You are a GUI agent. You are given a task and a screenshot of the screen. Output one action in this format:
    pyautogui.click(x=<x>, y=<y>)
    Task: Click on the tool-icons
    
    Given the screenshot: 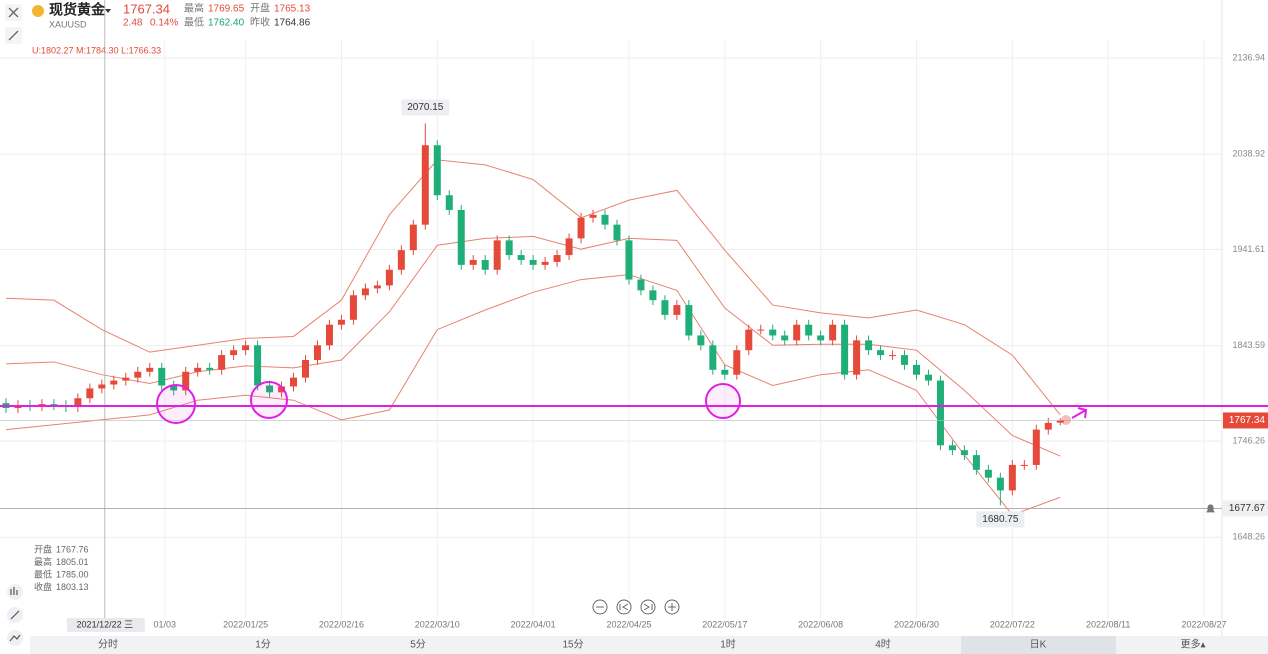 What is the action you would take?
    pyautogui.click(x=15, y=614)
    